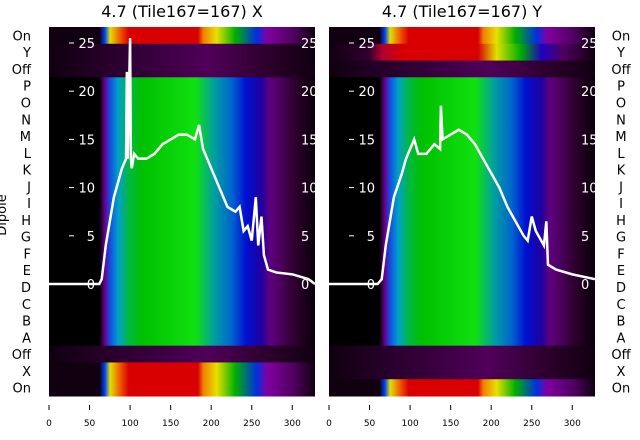  I want to click on overlay-y-tick-label-right: 25, so click(309, 44).